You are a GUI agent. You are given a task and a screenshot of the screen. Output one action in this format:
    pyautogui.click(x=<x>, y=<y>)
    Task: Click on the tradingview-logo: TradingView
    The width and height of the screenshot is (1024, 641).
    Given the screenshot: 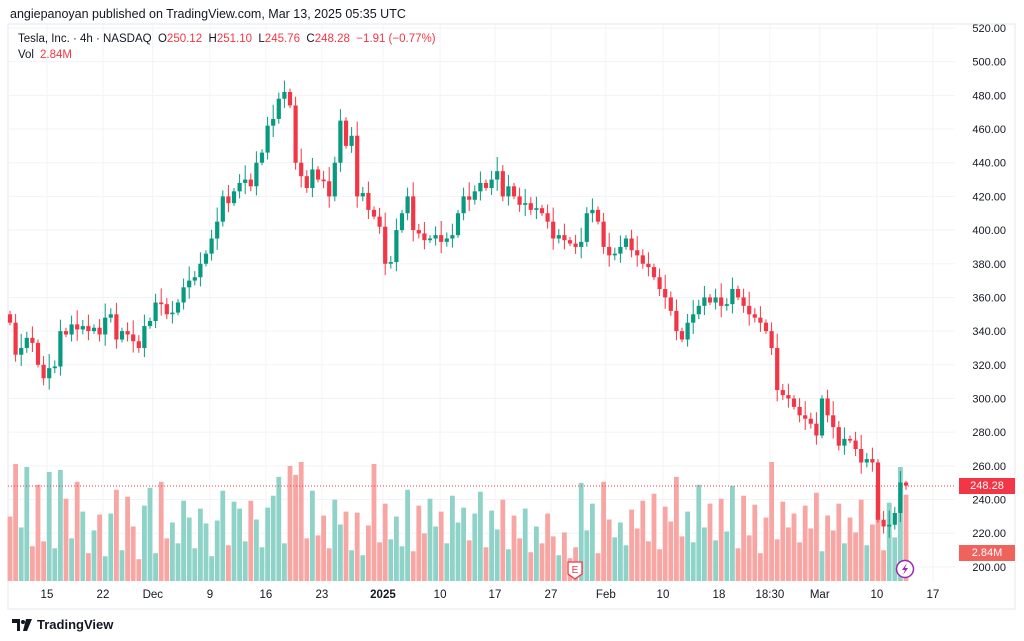 What is the action you would take?
    pyautogui.click(x=62, y=624)
    